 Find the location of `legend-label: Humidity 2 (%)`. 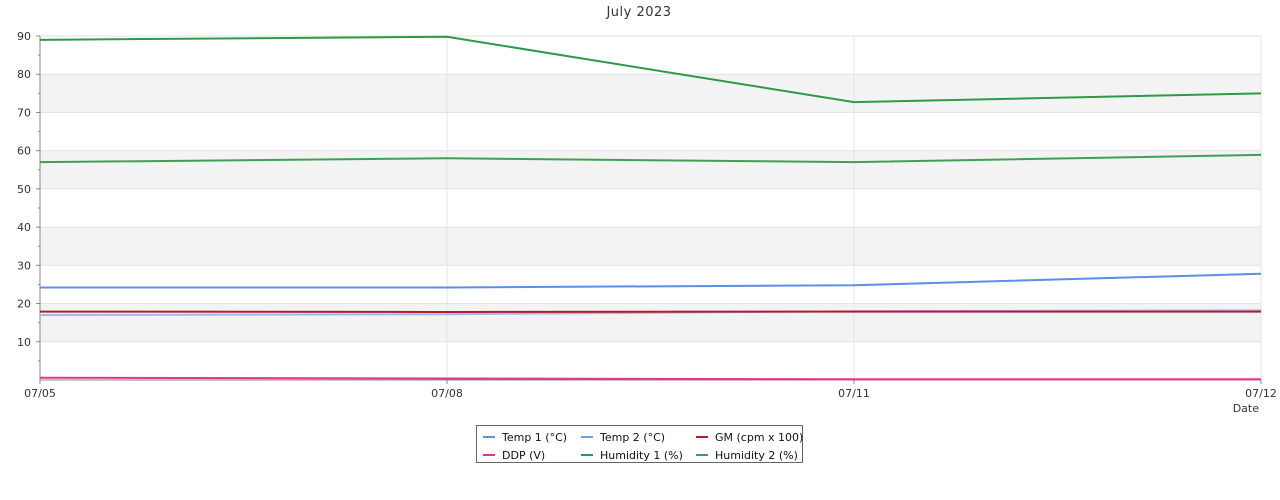

legend-label: Humidity 2 (%) is located at coordinates (756, 455).